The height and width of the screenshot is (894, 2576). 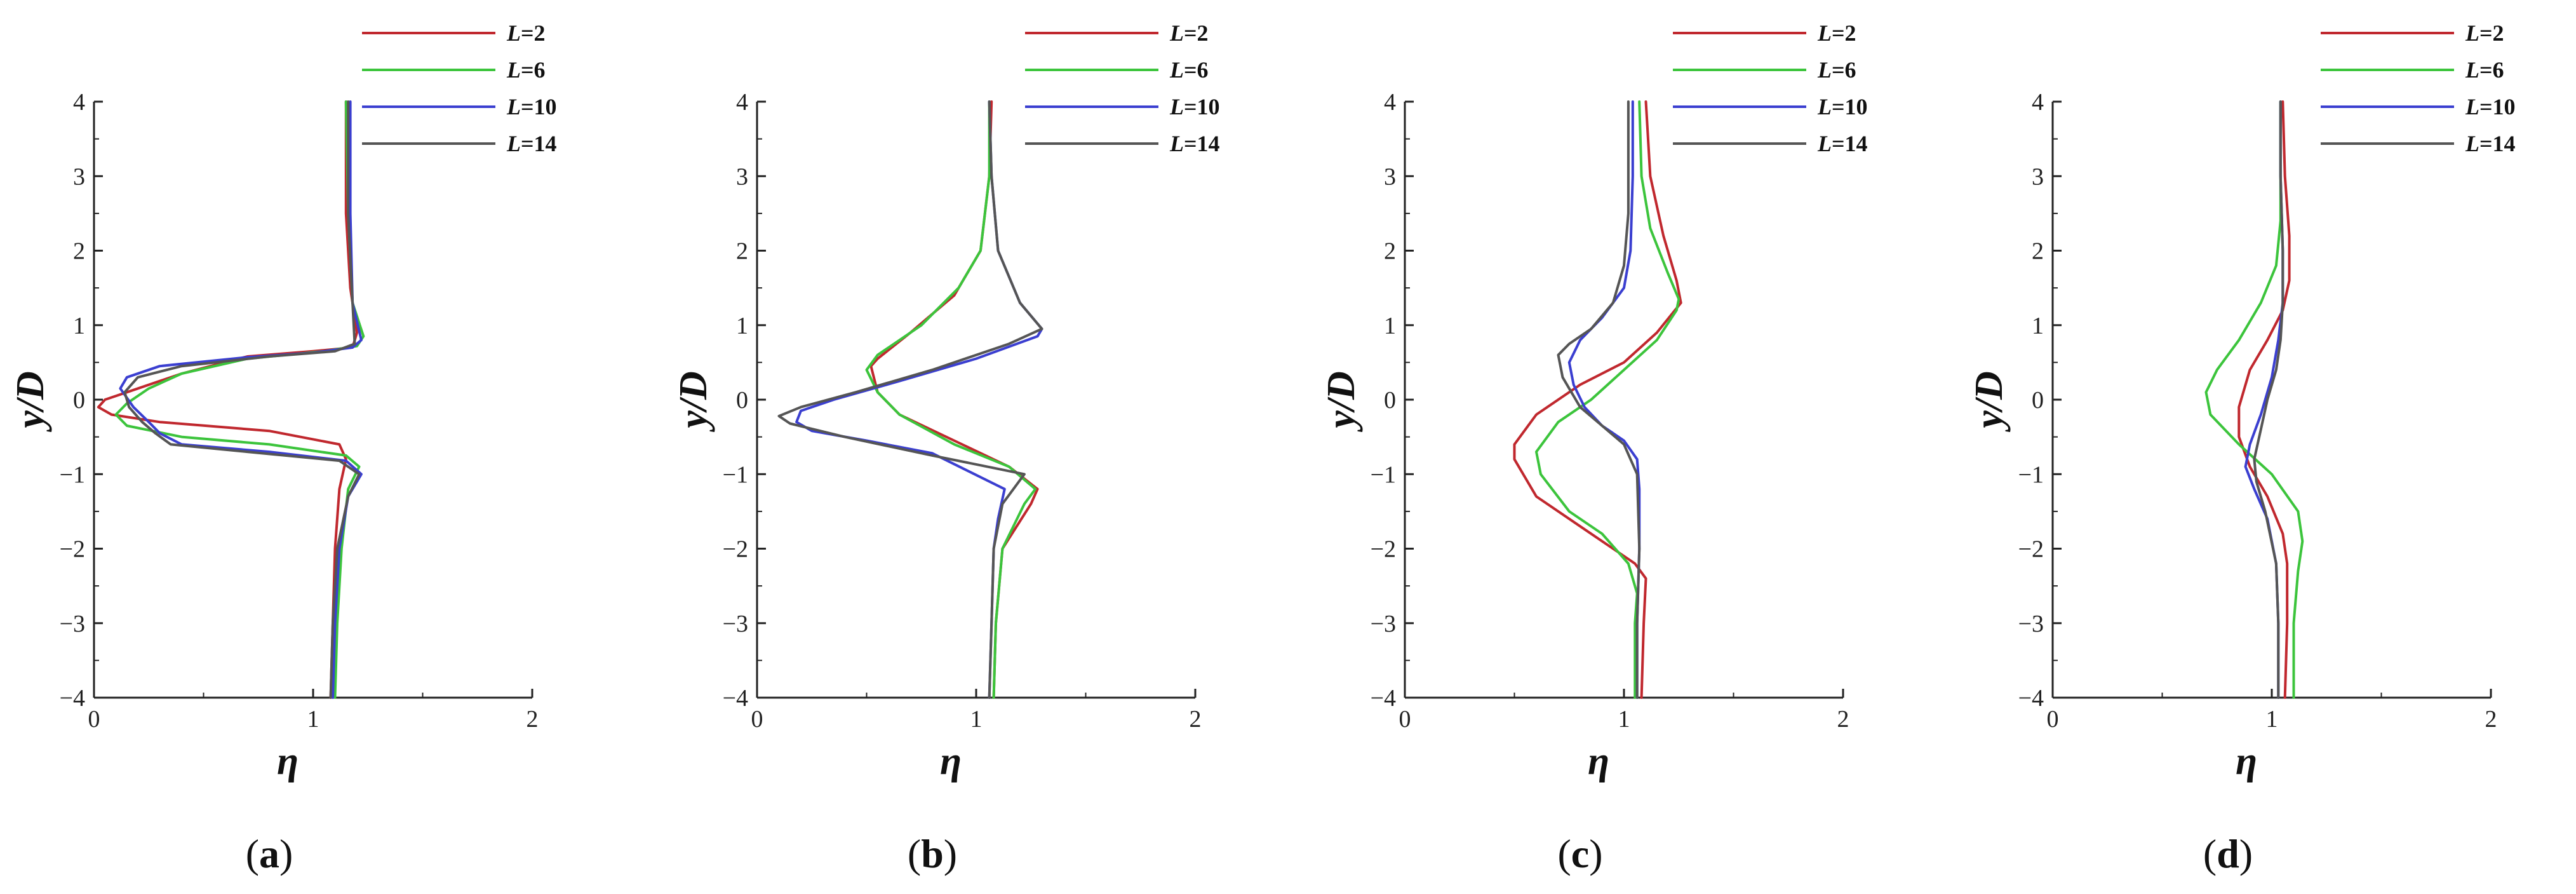 I want to click on panel-caption: (a), so click(x=269, y=854).